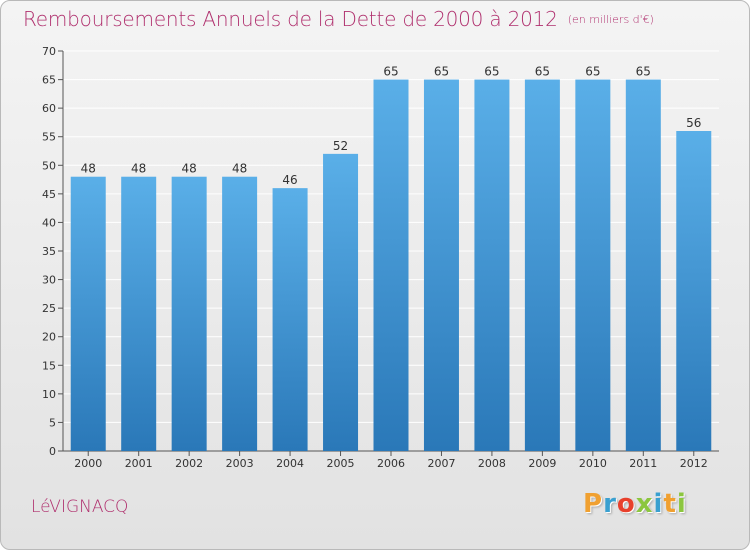 The height and width of the screenshot is (550, 750). What do you see at coordinates (49, 280) in the screenshot?
I see `y-tick-label: 30` at bounding box center [49, 280].